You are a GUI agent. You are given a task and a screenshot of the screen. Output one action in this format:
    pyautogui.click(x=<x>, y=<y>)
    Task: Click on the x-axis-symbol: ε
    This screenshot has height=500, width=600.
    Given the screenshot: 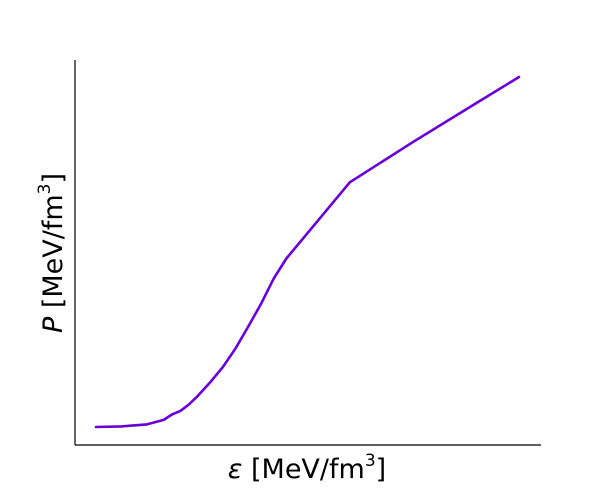 What is the action you would take?
    pyautogui.click(x=235, y=469)
    